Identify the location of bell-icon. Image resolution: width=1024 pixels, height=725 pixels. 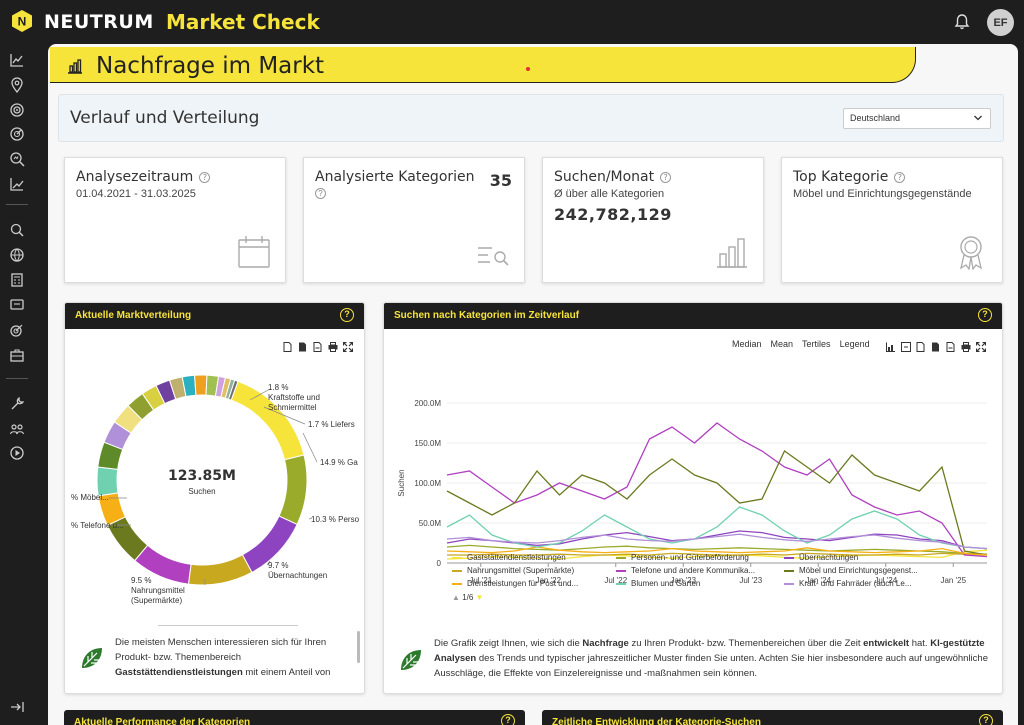
(962, 22).